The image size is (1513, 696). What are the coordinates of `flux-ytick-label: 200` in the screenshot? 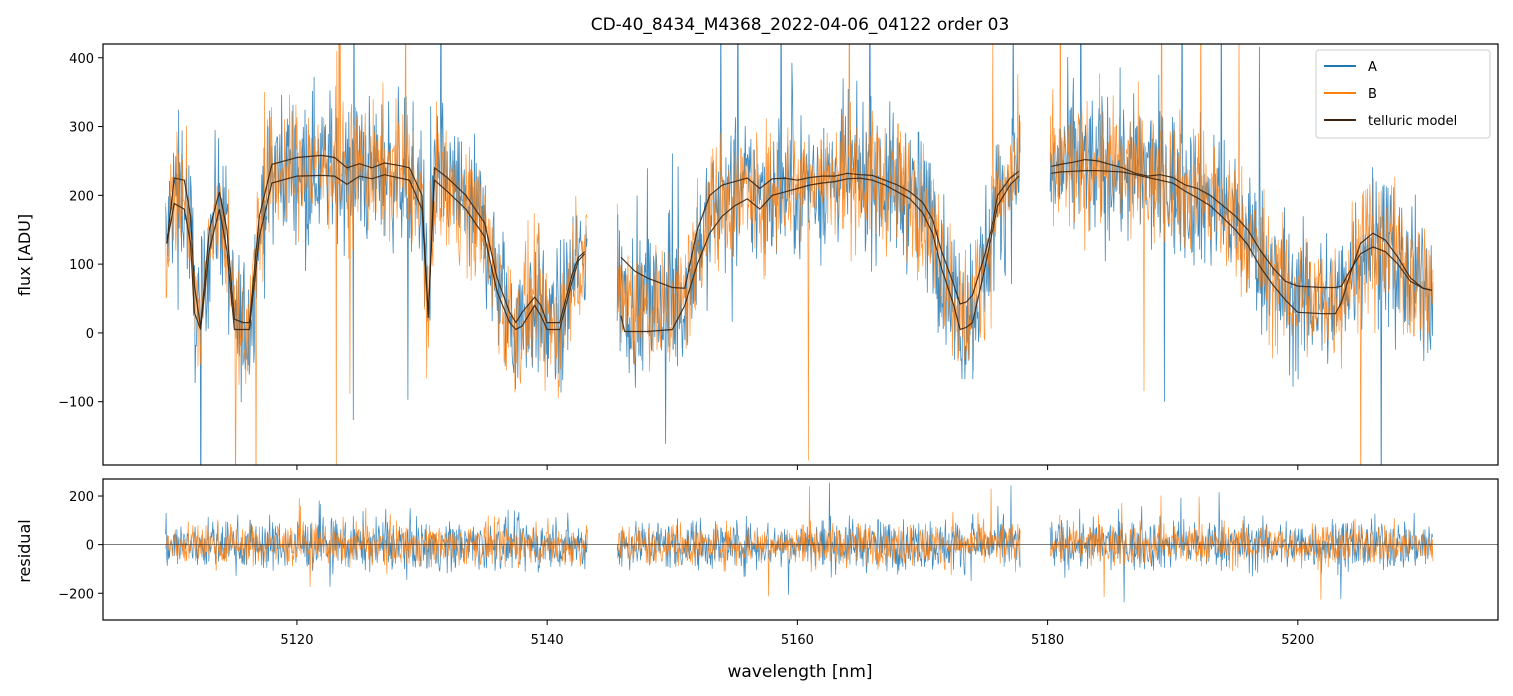 It's located at (81, 196).